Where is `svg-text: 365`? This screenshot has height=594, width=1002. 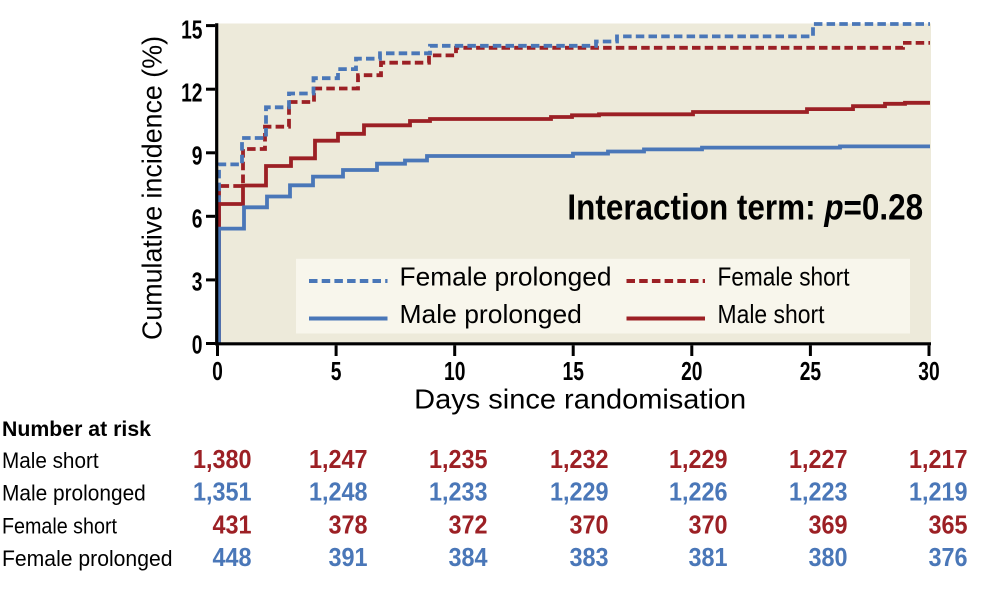 svg-text: 365 is located at coordinates (947, 525).